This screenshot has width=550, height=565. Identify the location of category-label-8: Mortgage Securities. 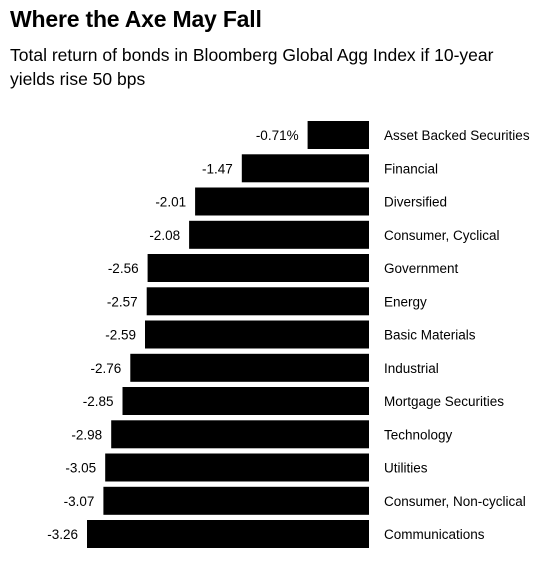
(444, 401).